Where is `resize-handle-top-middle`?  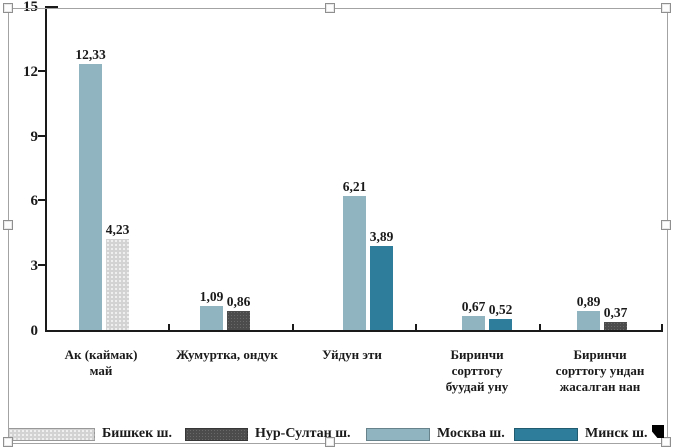
resize-handle-top-middle is located at coordinates (330, 8).